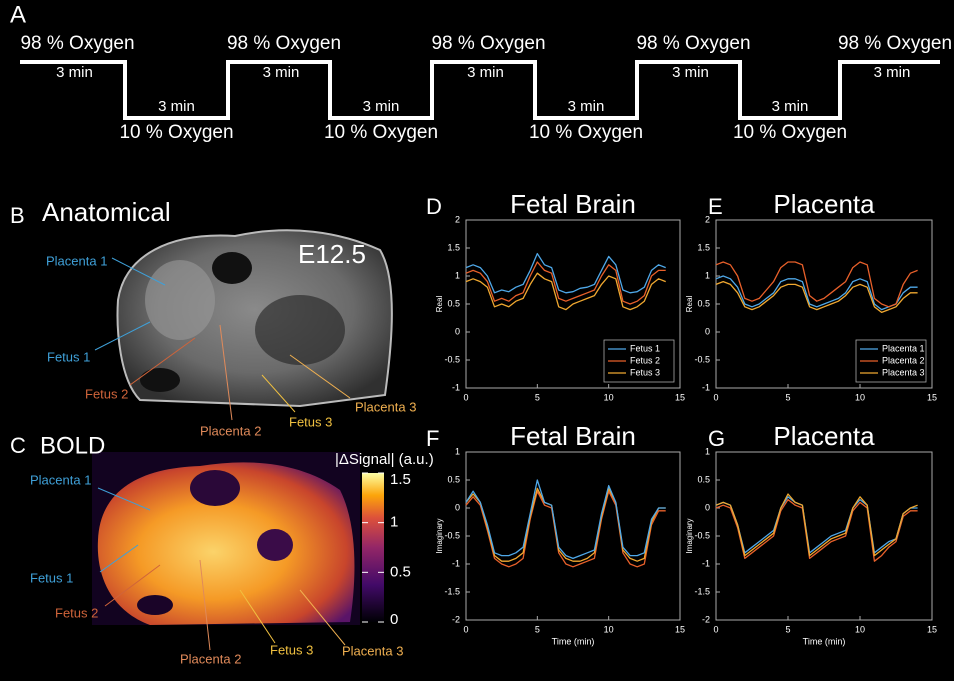 This screenshot has height=681, width=954. I want to click on legend-label: Fetus 3, so click(645, 372).